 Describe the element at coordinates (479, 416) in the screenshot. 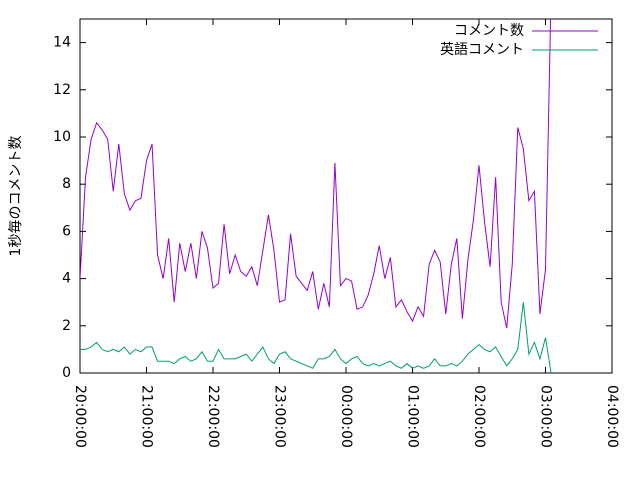

I see `x-tick-label: 02:00:00` at that location.